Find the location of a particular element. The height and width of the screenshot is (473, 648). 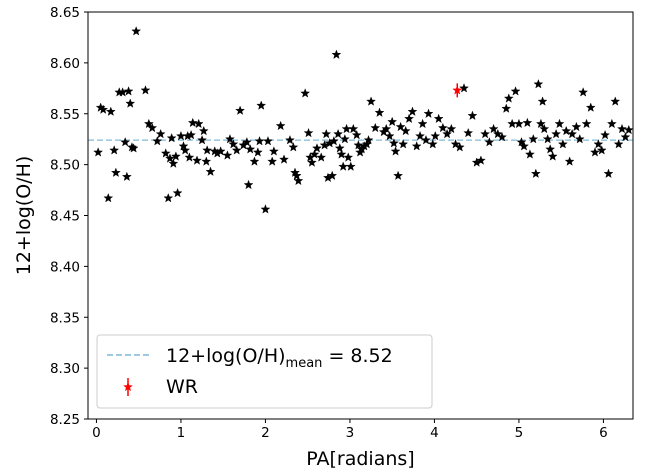

legend-mean-label: 12+log(O/H)mean = 8.52 is located at coordinates (279, 358).